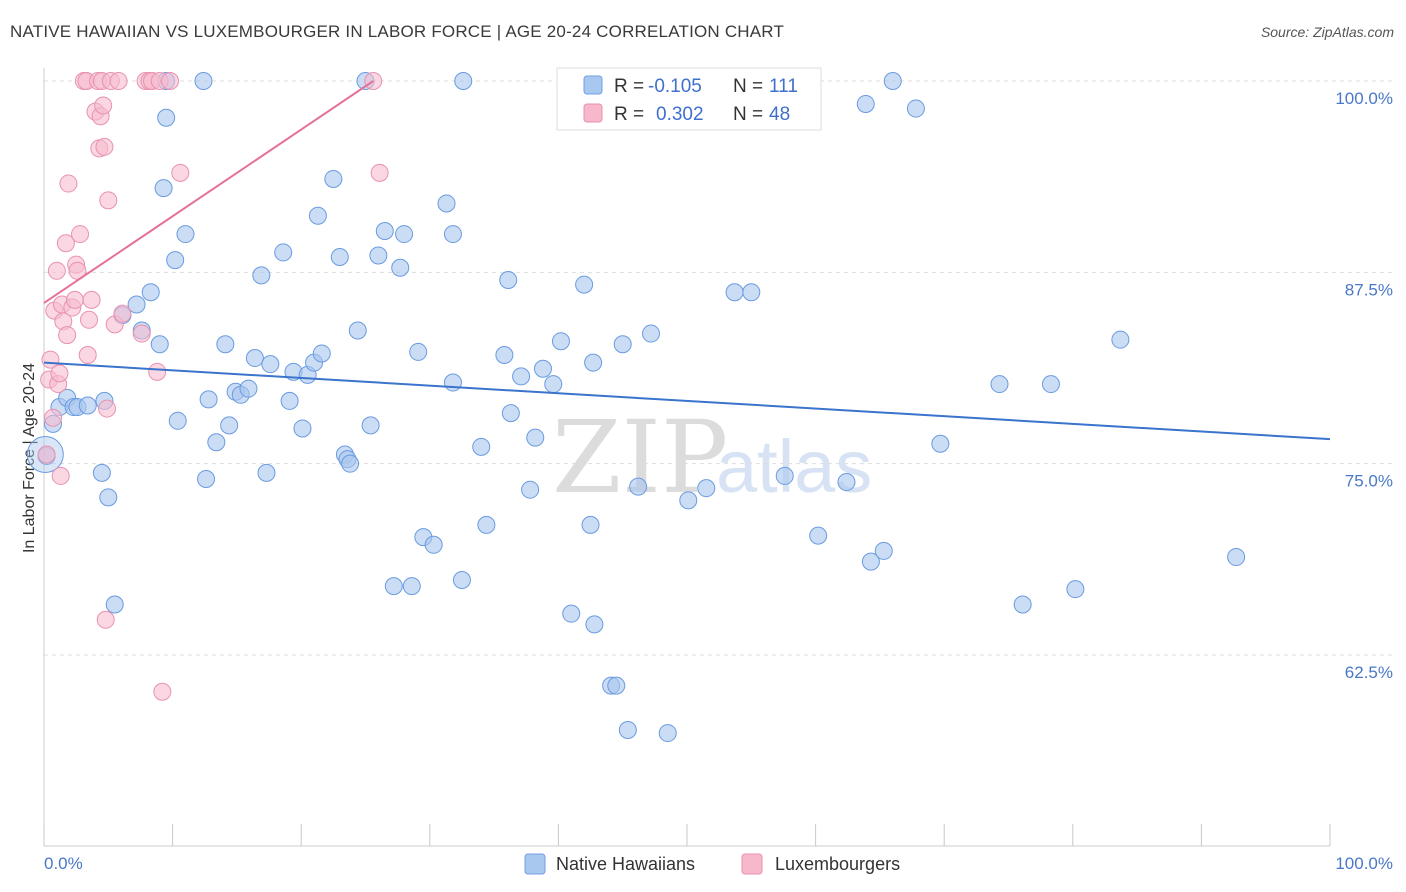 The width and height of the screenshot is (1406, 892). I want to click on y-tick-label: 87.5%, so click(1369, 289).